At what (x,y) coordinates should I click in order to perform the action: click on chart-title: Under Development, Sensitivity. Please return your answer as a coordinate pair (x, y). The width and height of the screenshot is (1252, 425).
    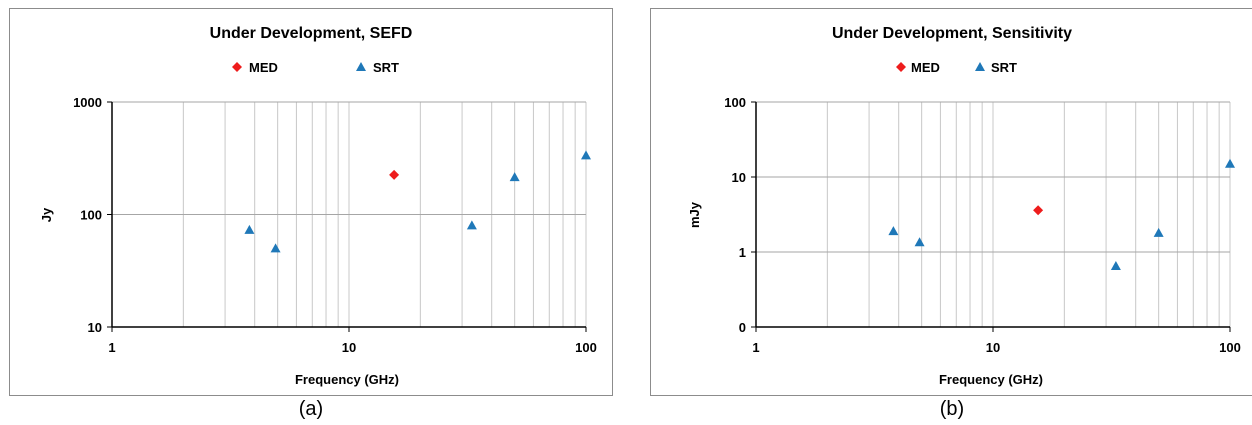
    Looking at the image, I should click on (952, 33).